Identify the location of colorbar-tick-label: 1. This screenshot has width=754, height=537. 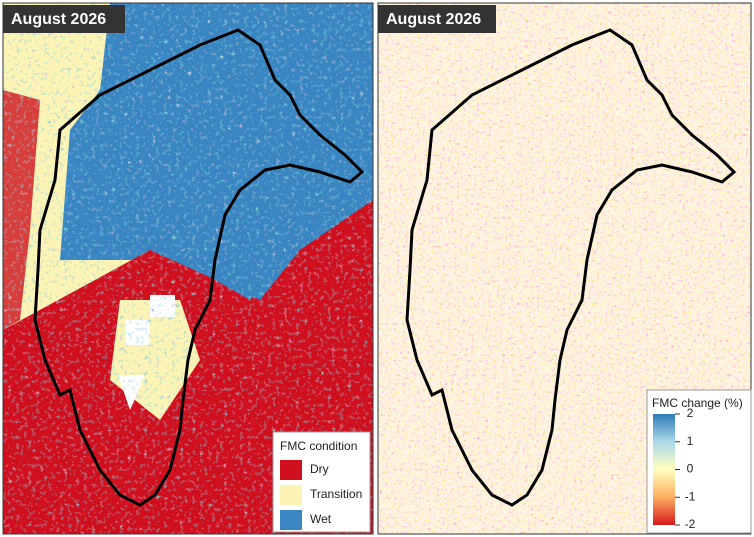
(690, 441).